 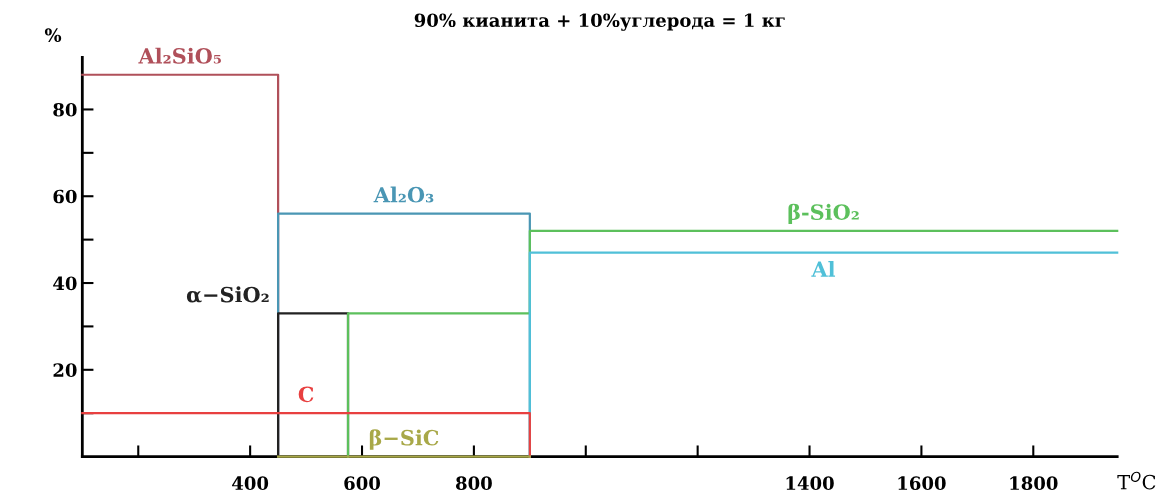 I want to click on x-axis-title: T$^{O}$C, so click(x=1136, y=480).